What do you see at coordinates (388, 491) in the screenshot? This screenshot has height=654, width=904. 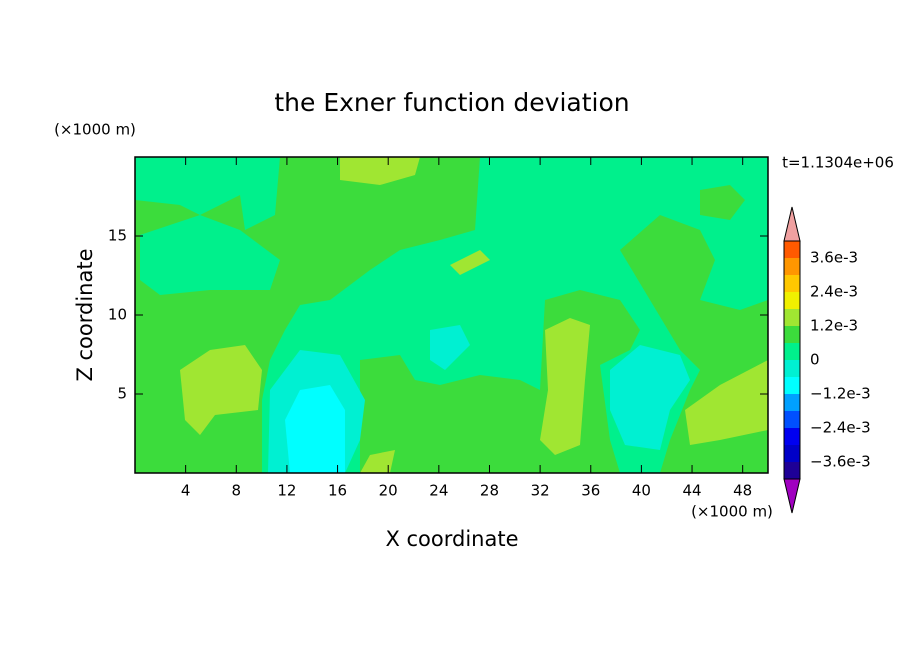 I see `x-tick-label: 20` at bounding box center [388, 491].